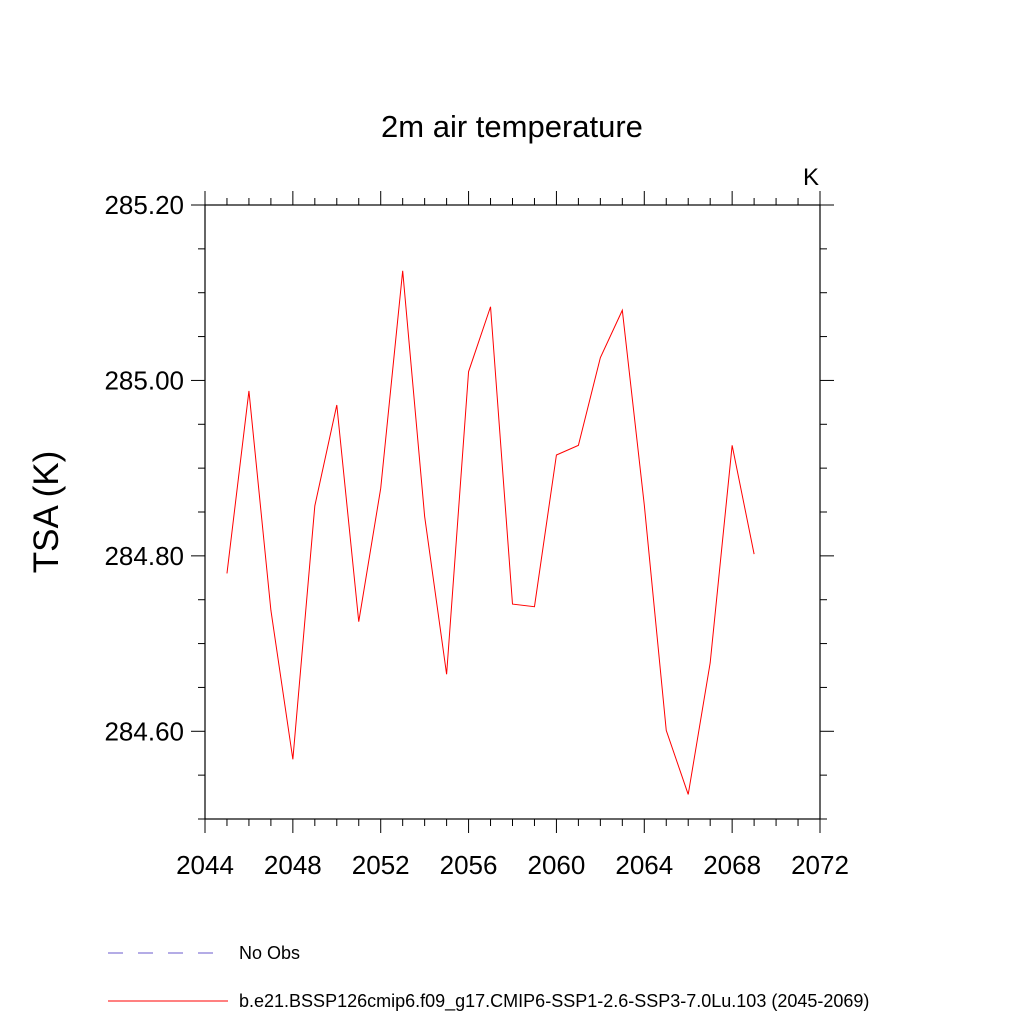  What do you see at coordinates (557, 865) in the screenshot?
I see `x-tick-label: 2060` at bounding box center [557, 865].